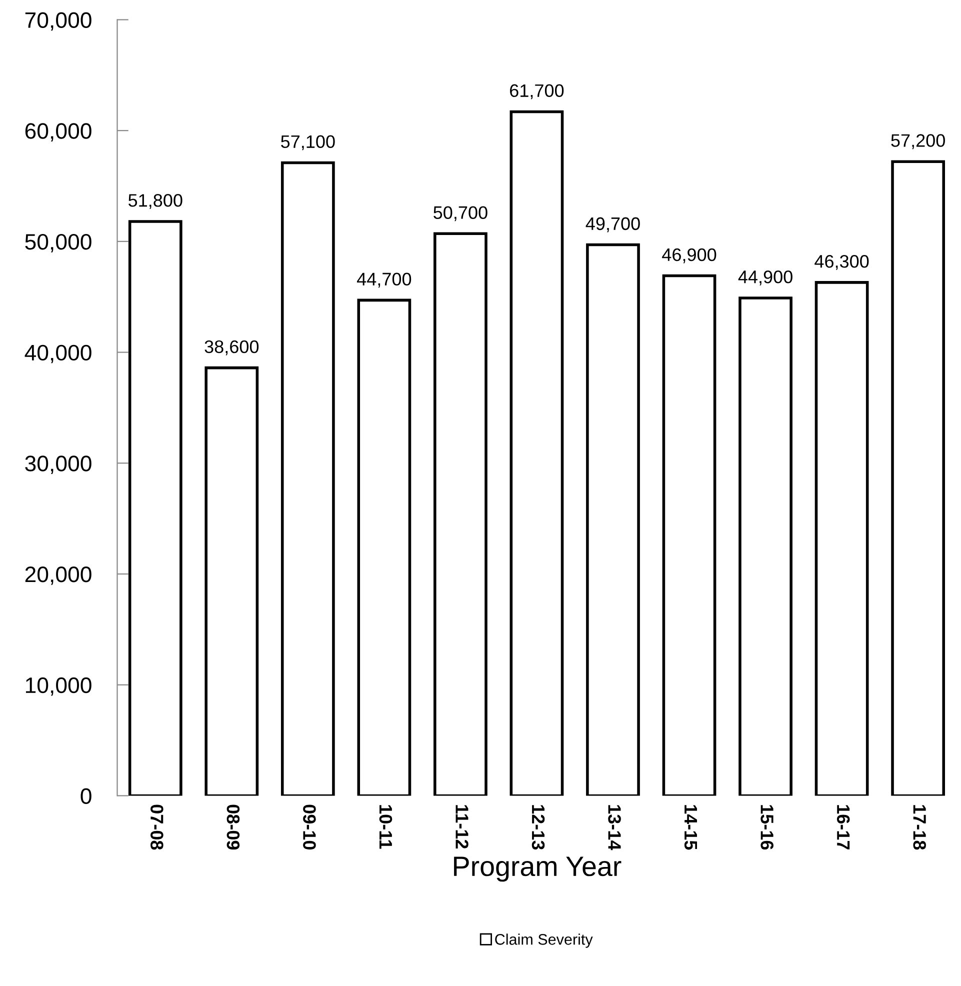 This screenshot has width=961, height=986. Describe the element at coordinates (58, 354) in the screenshot. I see `y-tick-label: 40,000` at that location.